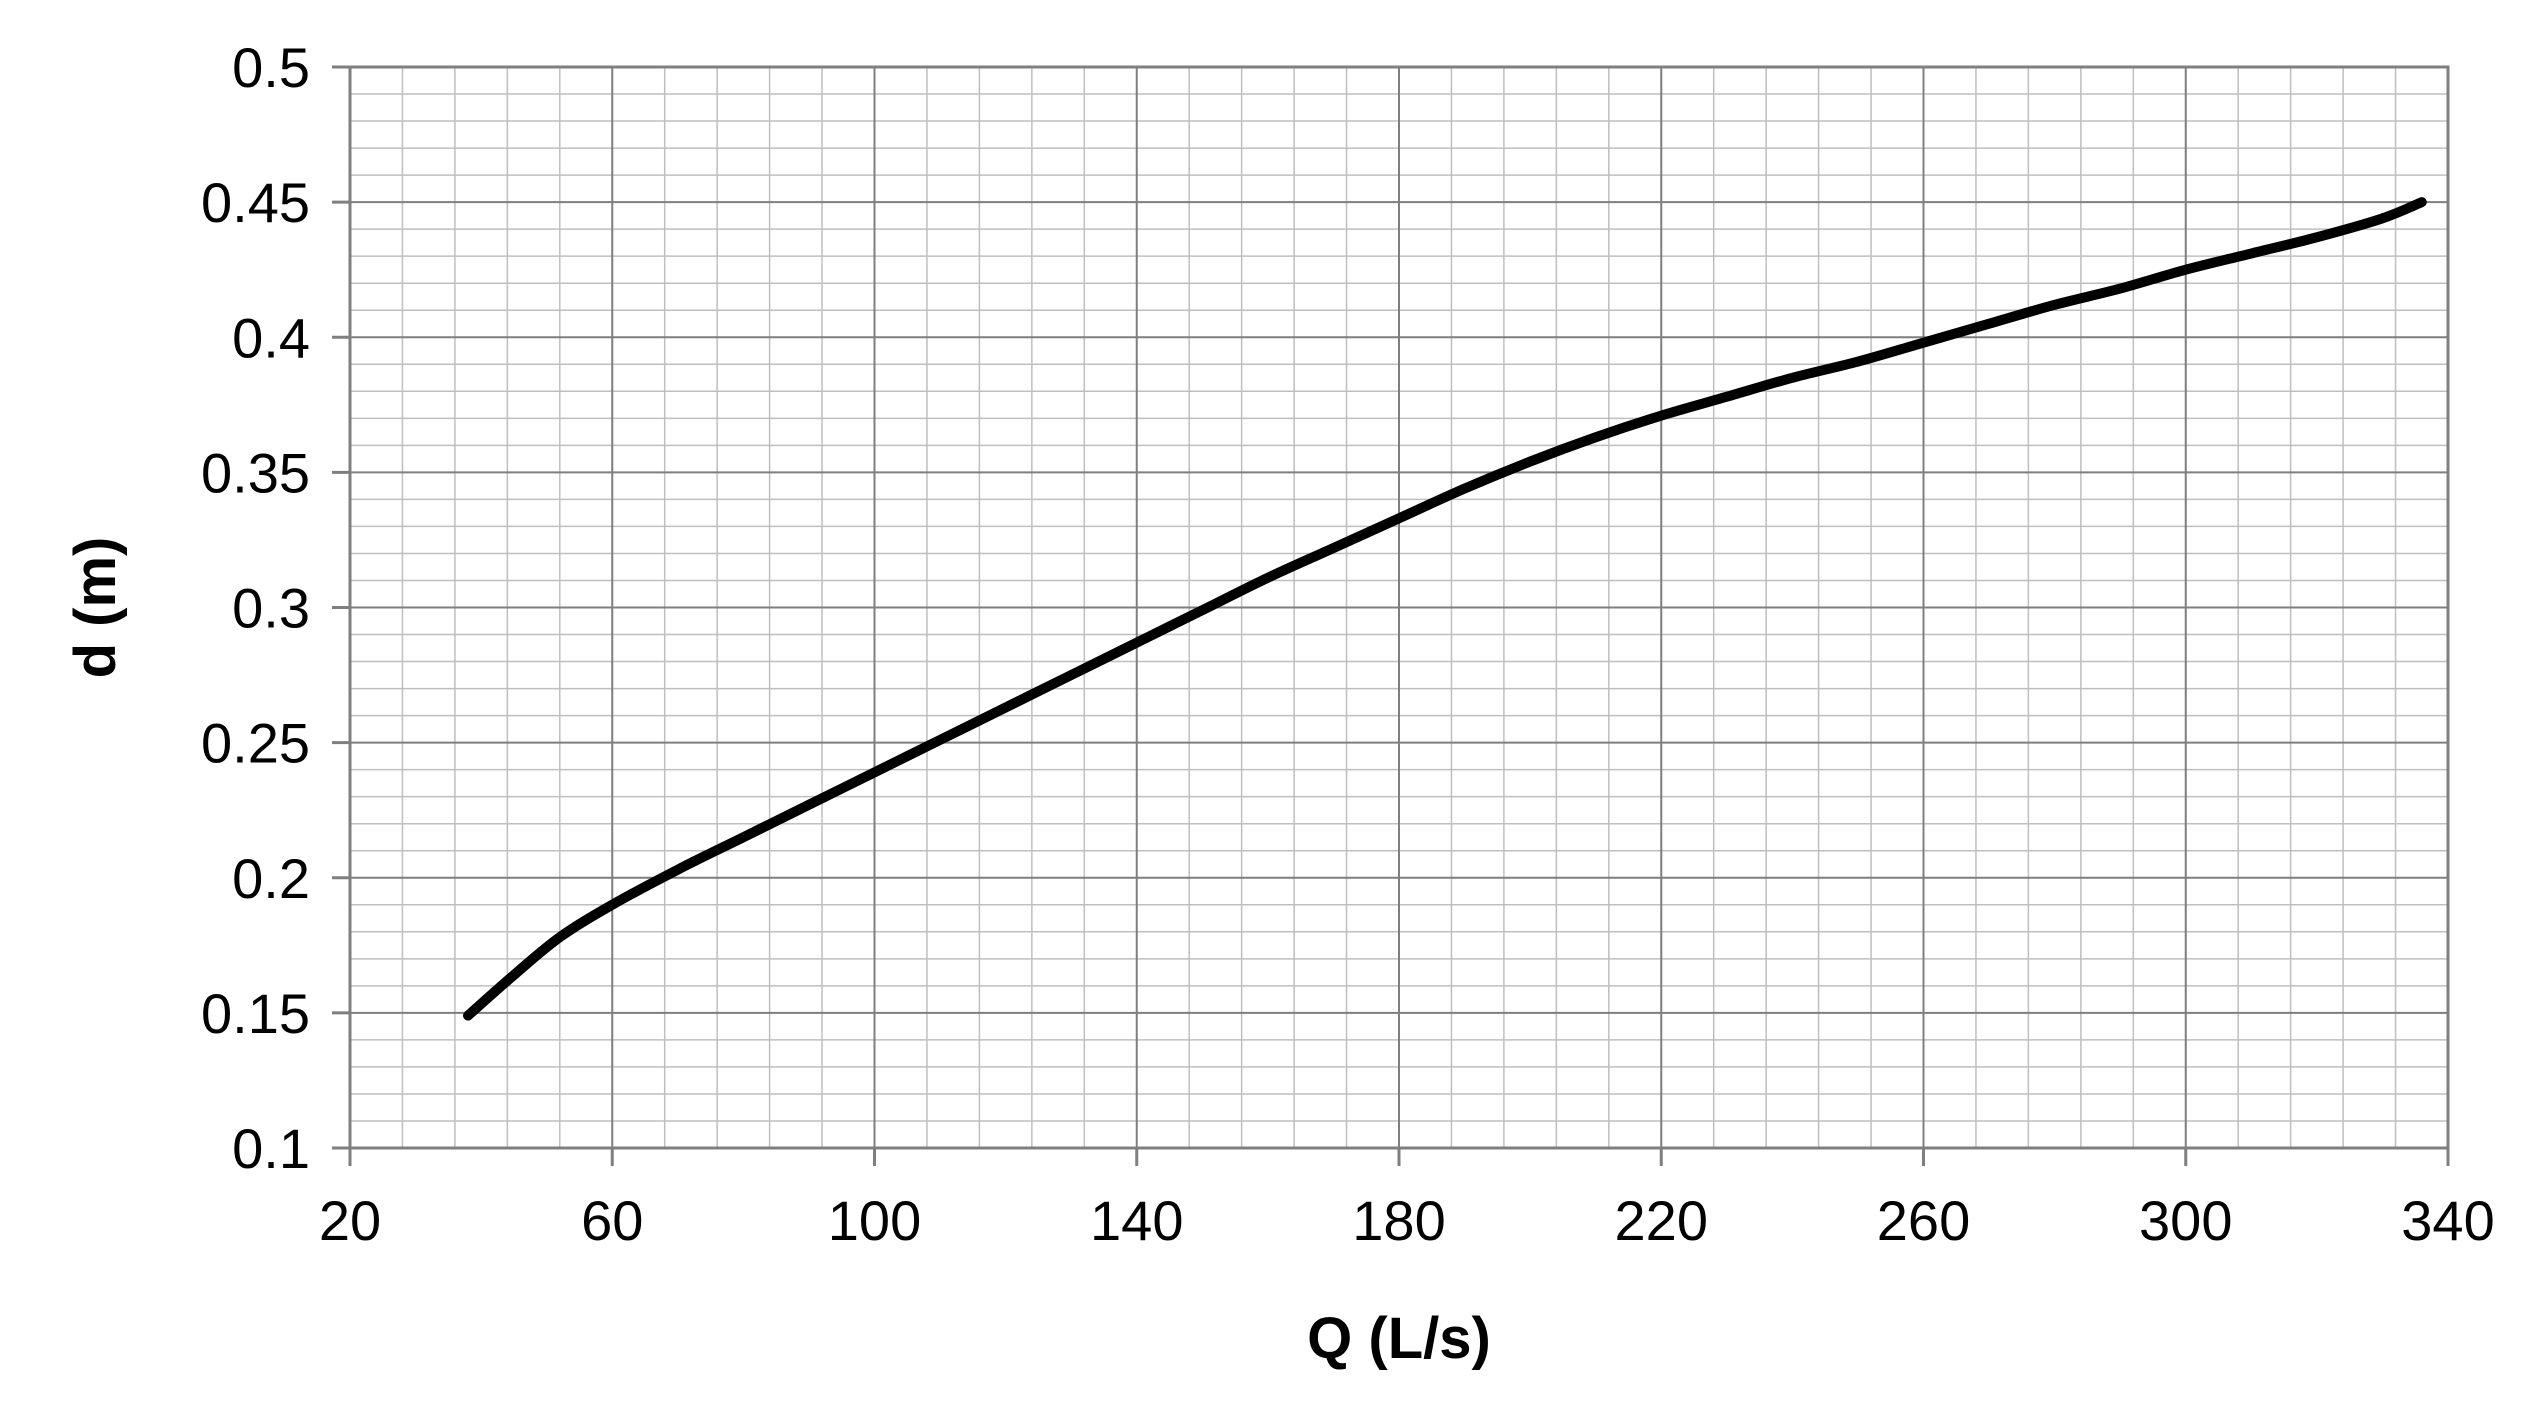 The image size is (2527, 1401). What do you see at coordinates (612, 1220) in the screenshot?
I see `x-tick-label: 60` at bounding box center [612, 1220].